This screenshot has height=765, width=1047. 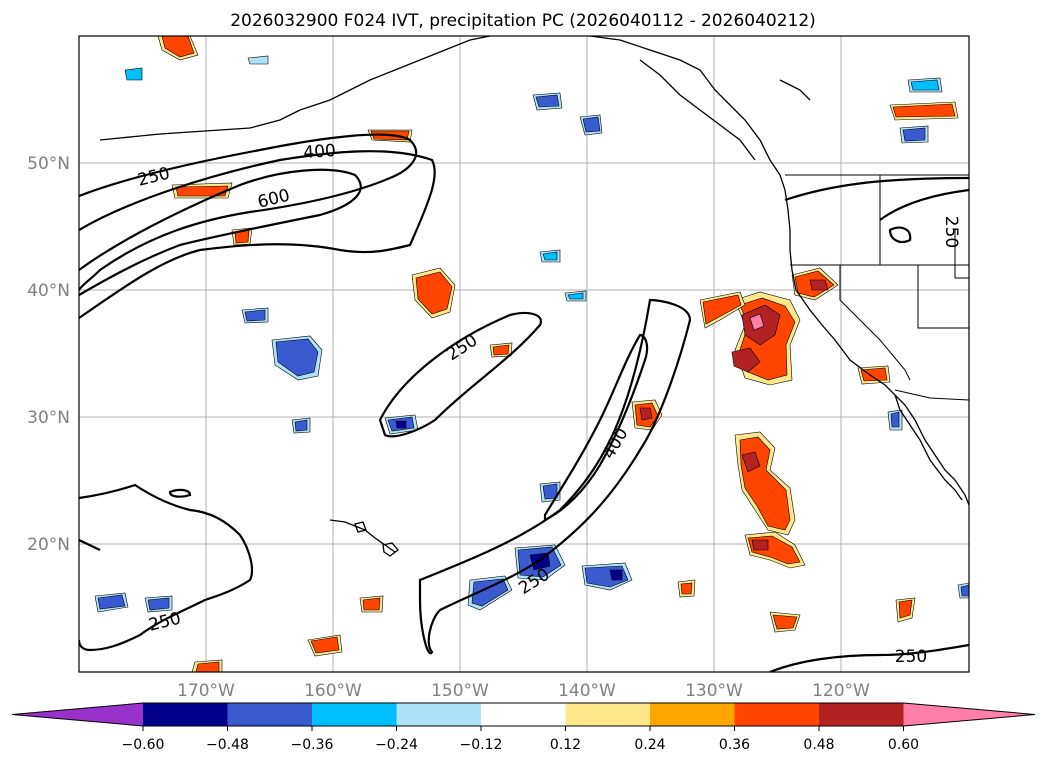 I want to click on colorbar-extend-high, so click(x=969, y=714).